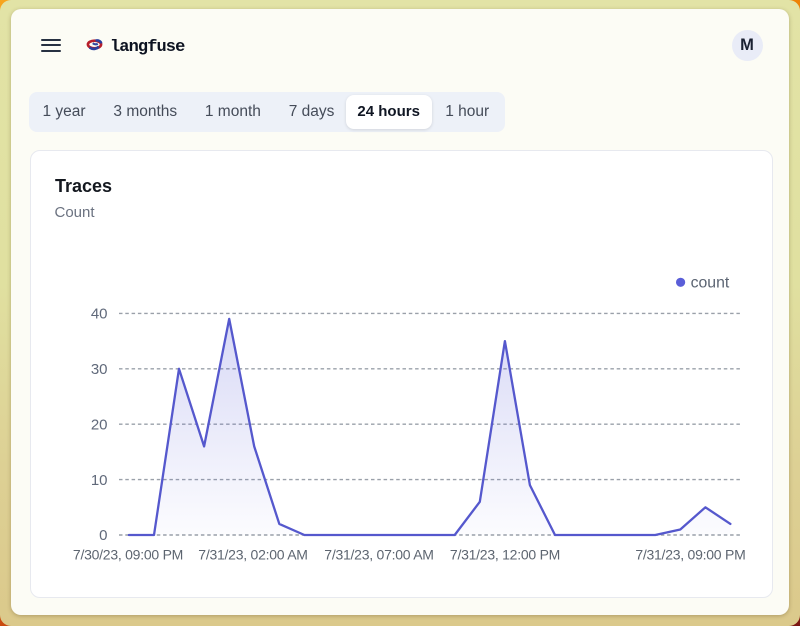 The image size is (800, 626). Describe the element at coordinates (99, 314) in the screenshot. I see `svg-text: 40` at that location.